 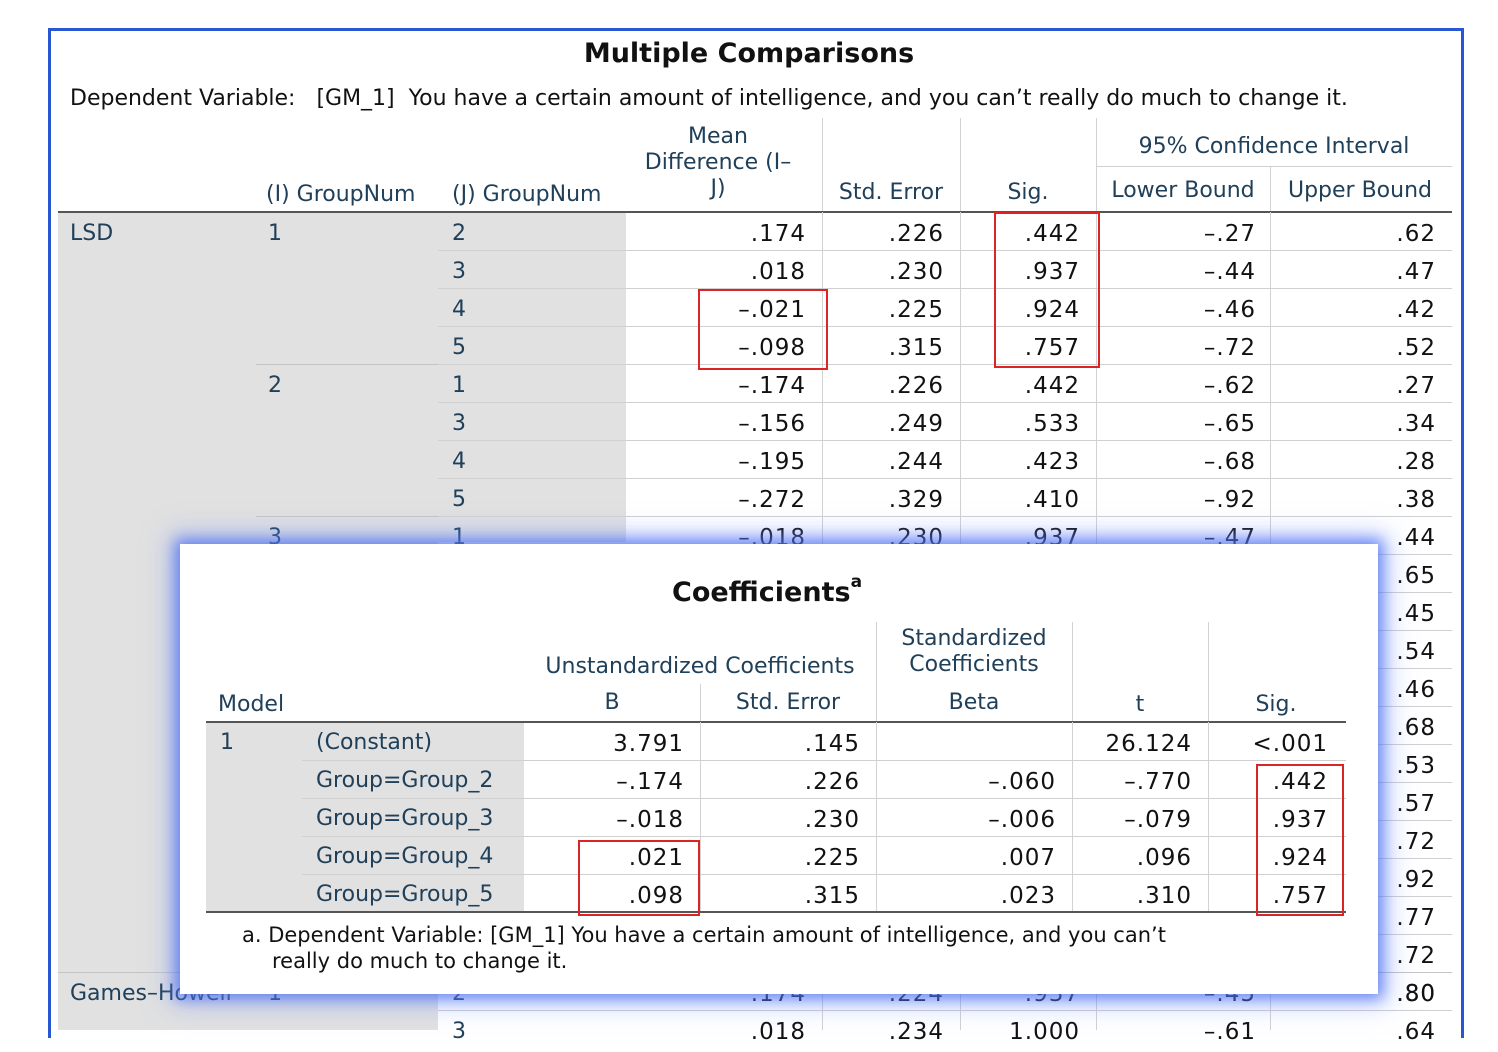 I want to click on mc-last-sig: 1.000, so click(x=1044, y=1032).